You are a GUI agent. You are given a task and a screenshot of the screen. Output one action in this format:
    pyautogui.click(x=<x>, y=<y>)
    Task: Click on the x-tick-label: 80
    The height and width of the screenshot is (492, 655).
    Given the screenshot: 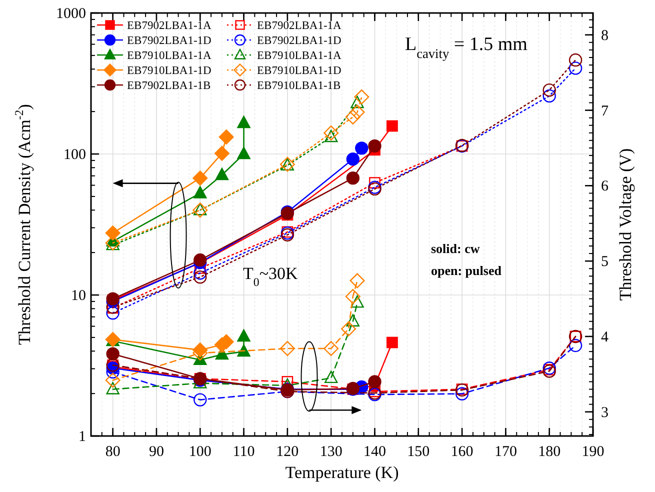 What is the action you would take?
    pyautogui.click(x=112, y=452)
    